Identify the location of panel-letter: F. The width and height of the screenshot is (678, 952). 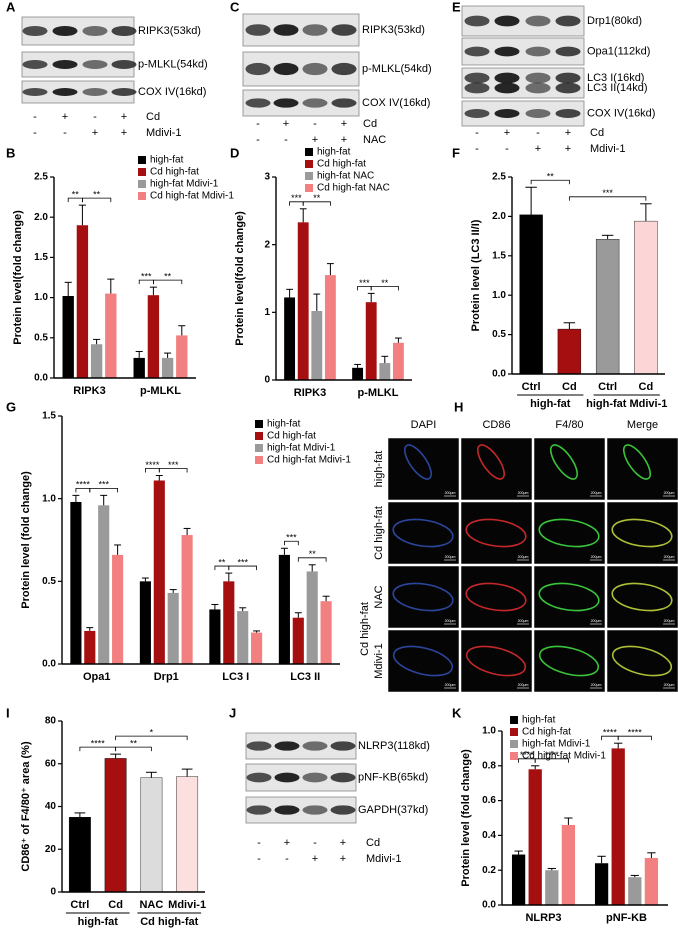
(456, 152).